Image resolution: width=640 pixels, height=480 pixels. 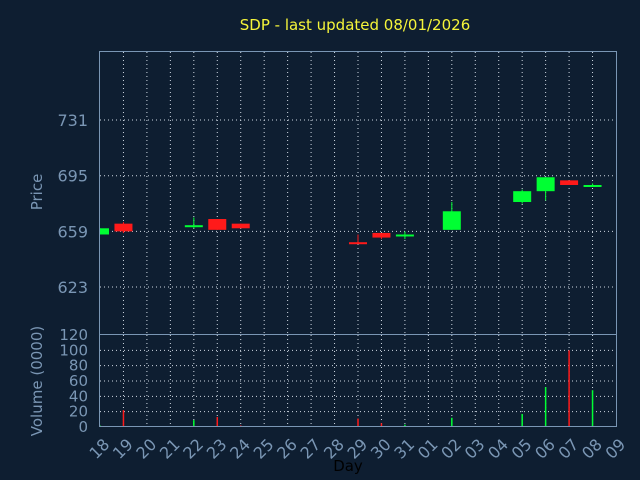 What do you see at coordinates (37, 381) in the screenshot?
I see `volume-axis-label: Volume (0000)` at bounding box center [37, 381].